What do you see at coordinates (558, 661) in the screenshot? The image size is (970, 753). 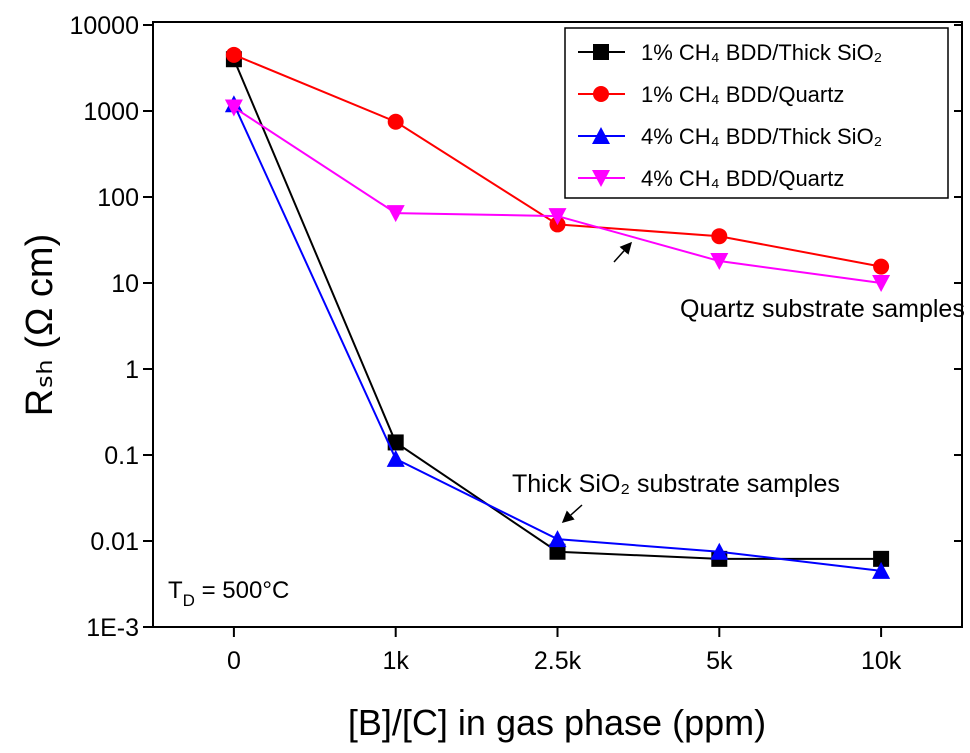 I see `x-tick-label: 2.5k` at bounding box center [558, 661].